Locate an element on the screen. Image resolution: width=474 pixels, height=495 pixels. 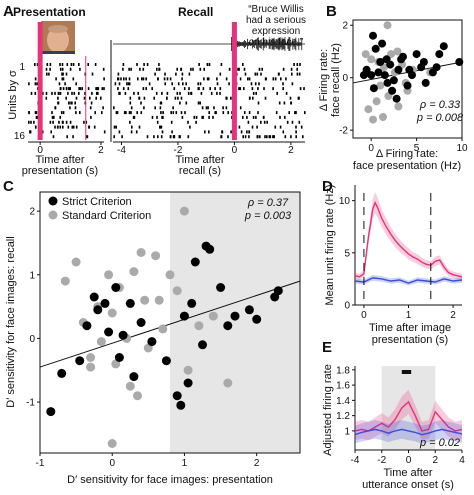
x-tick-label: 0 is located at coordinates (364, 315).